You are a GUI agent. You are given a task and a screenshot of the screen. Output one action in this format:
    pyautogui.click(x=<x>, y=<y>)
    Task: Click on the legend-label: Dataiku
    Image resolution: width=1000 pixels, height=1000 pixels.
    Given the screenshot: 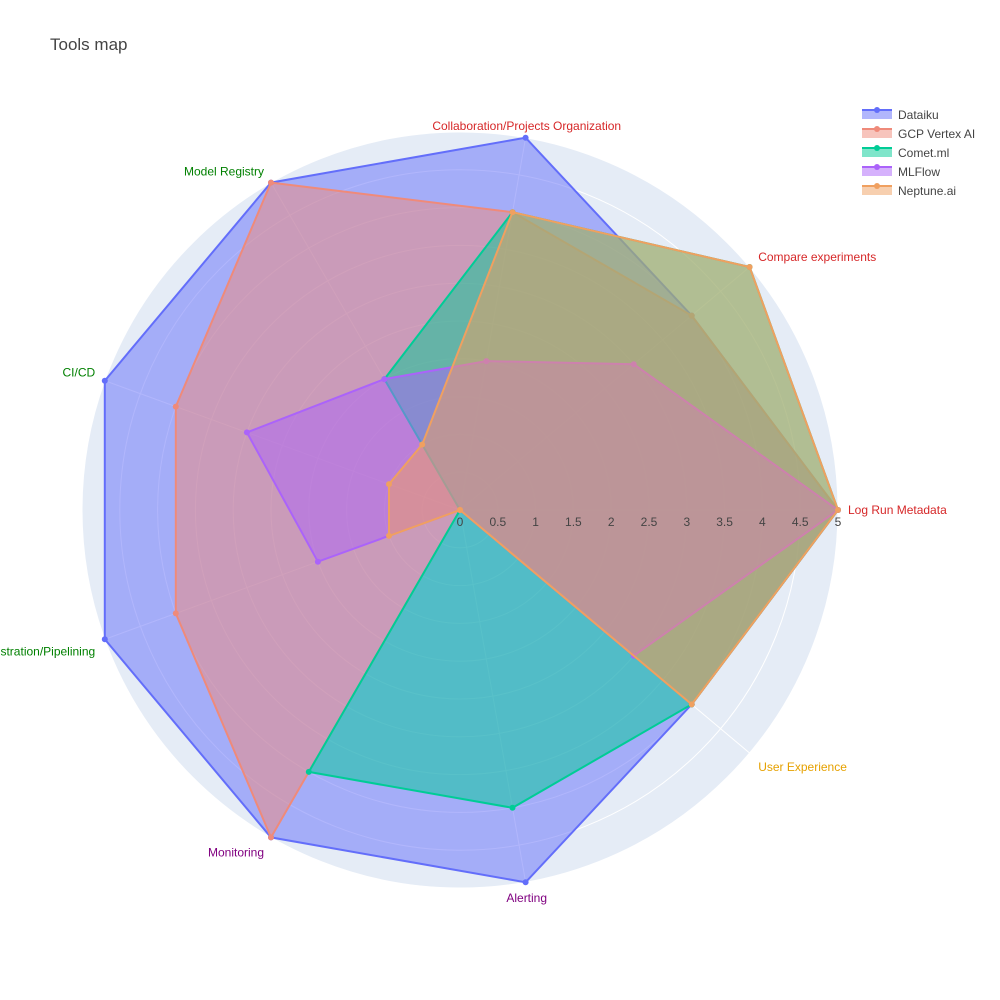 What is the action you would take?
    pyautogui.click(x=918, y=115)
    